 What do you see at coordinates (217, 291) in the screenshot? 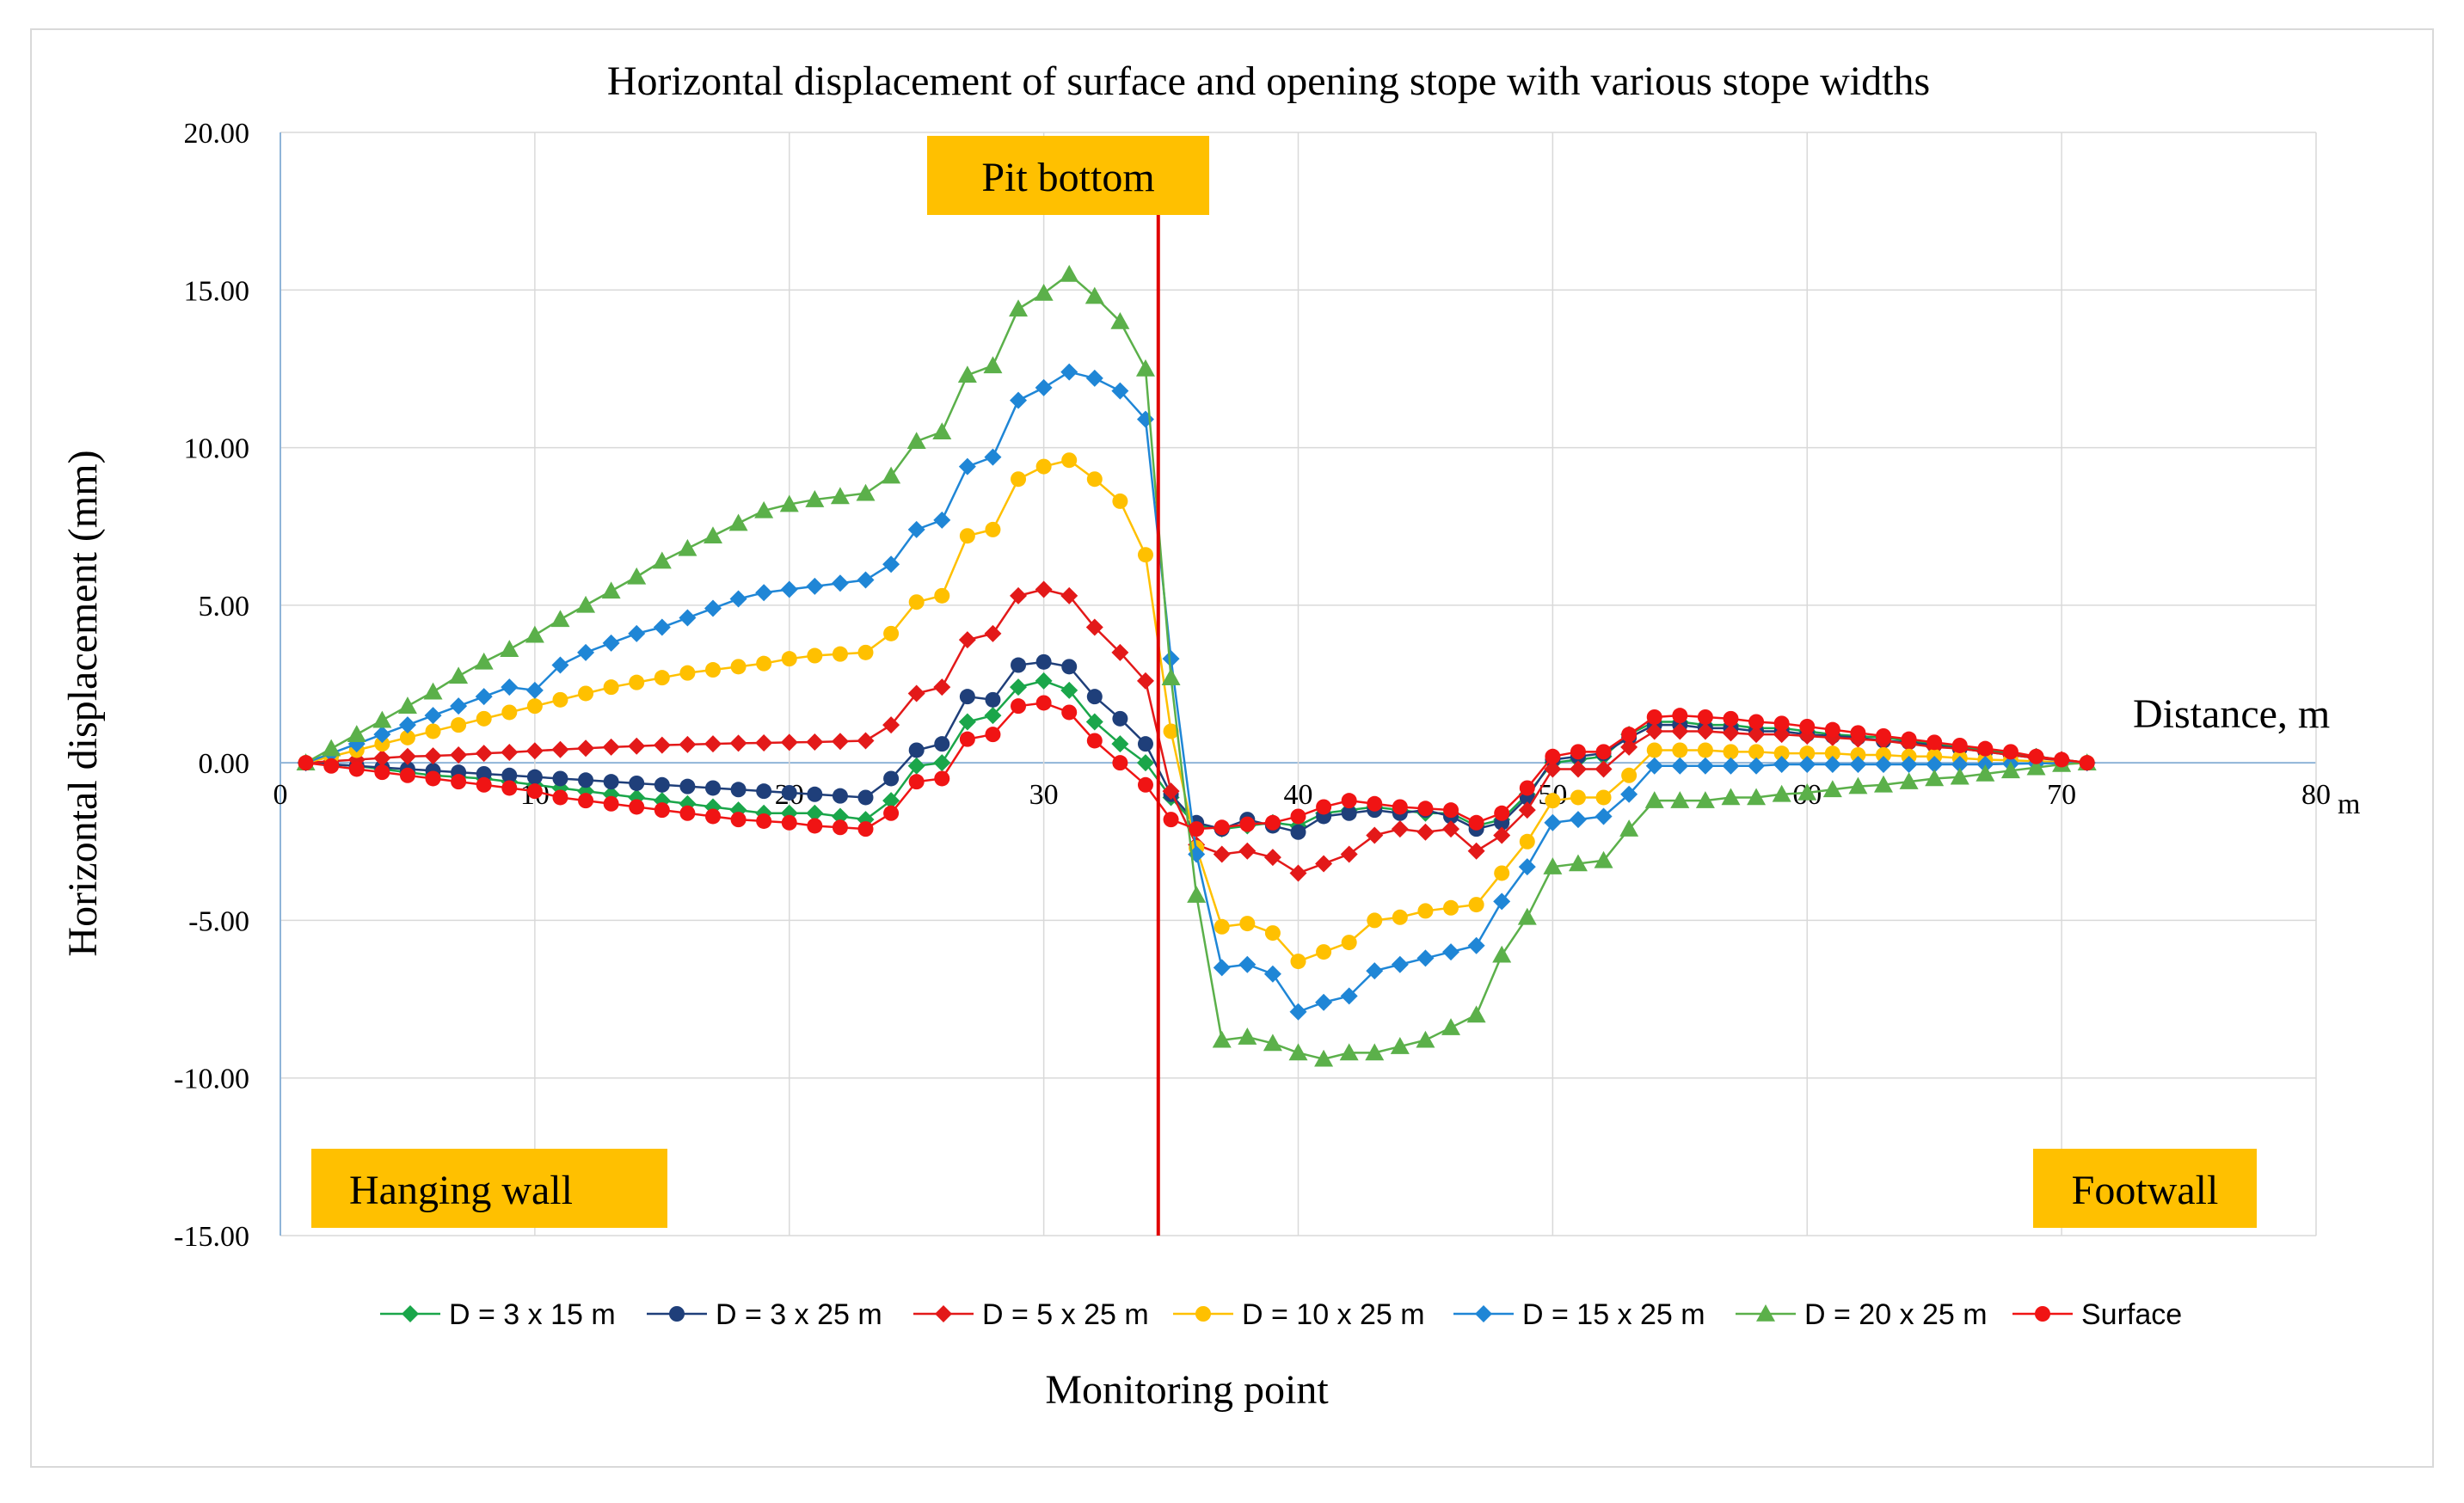
I see `y-tick-label: 15.00` at bounding box center [217, 291].